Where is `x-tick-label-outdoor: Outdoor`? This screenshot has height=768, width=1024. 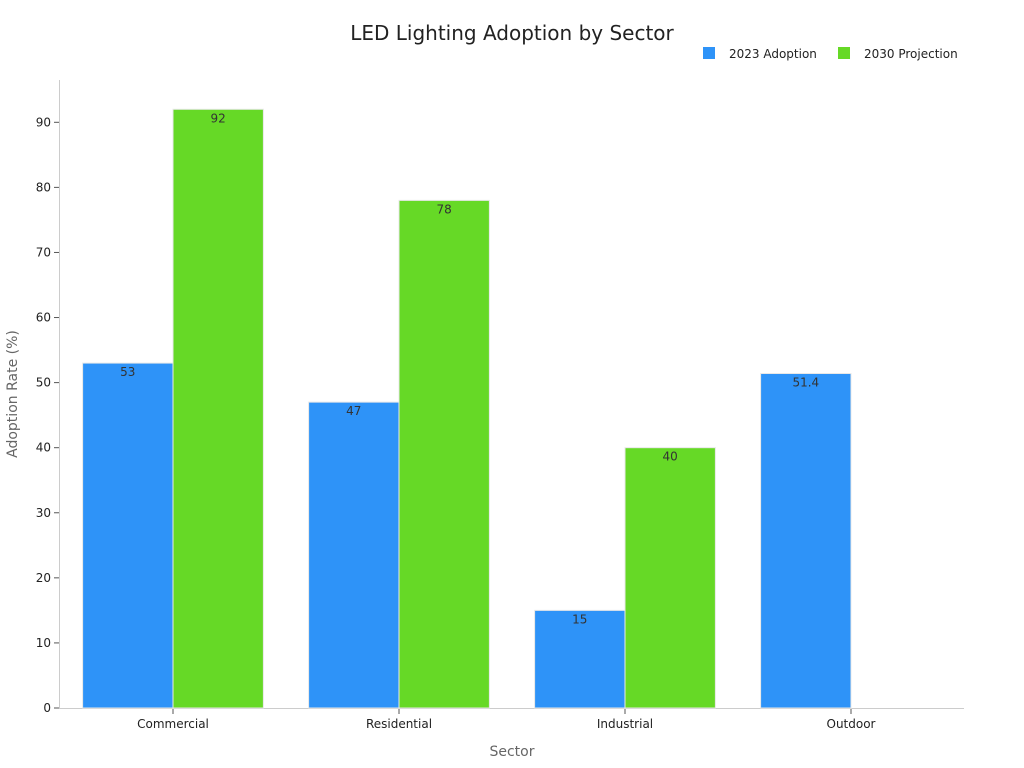
x-tick-label-outdoor: Outdoor is located at coordinates (851, 724).